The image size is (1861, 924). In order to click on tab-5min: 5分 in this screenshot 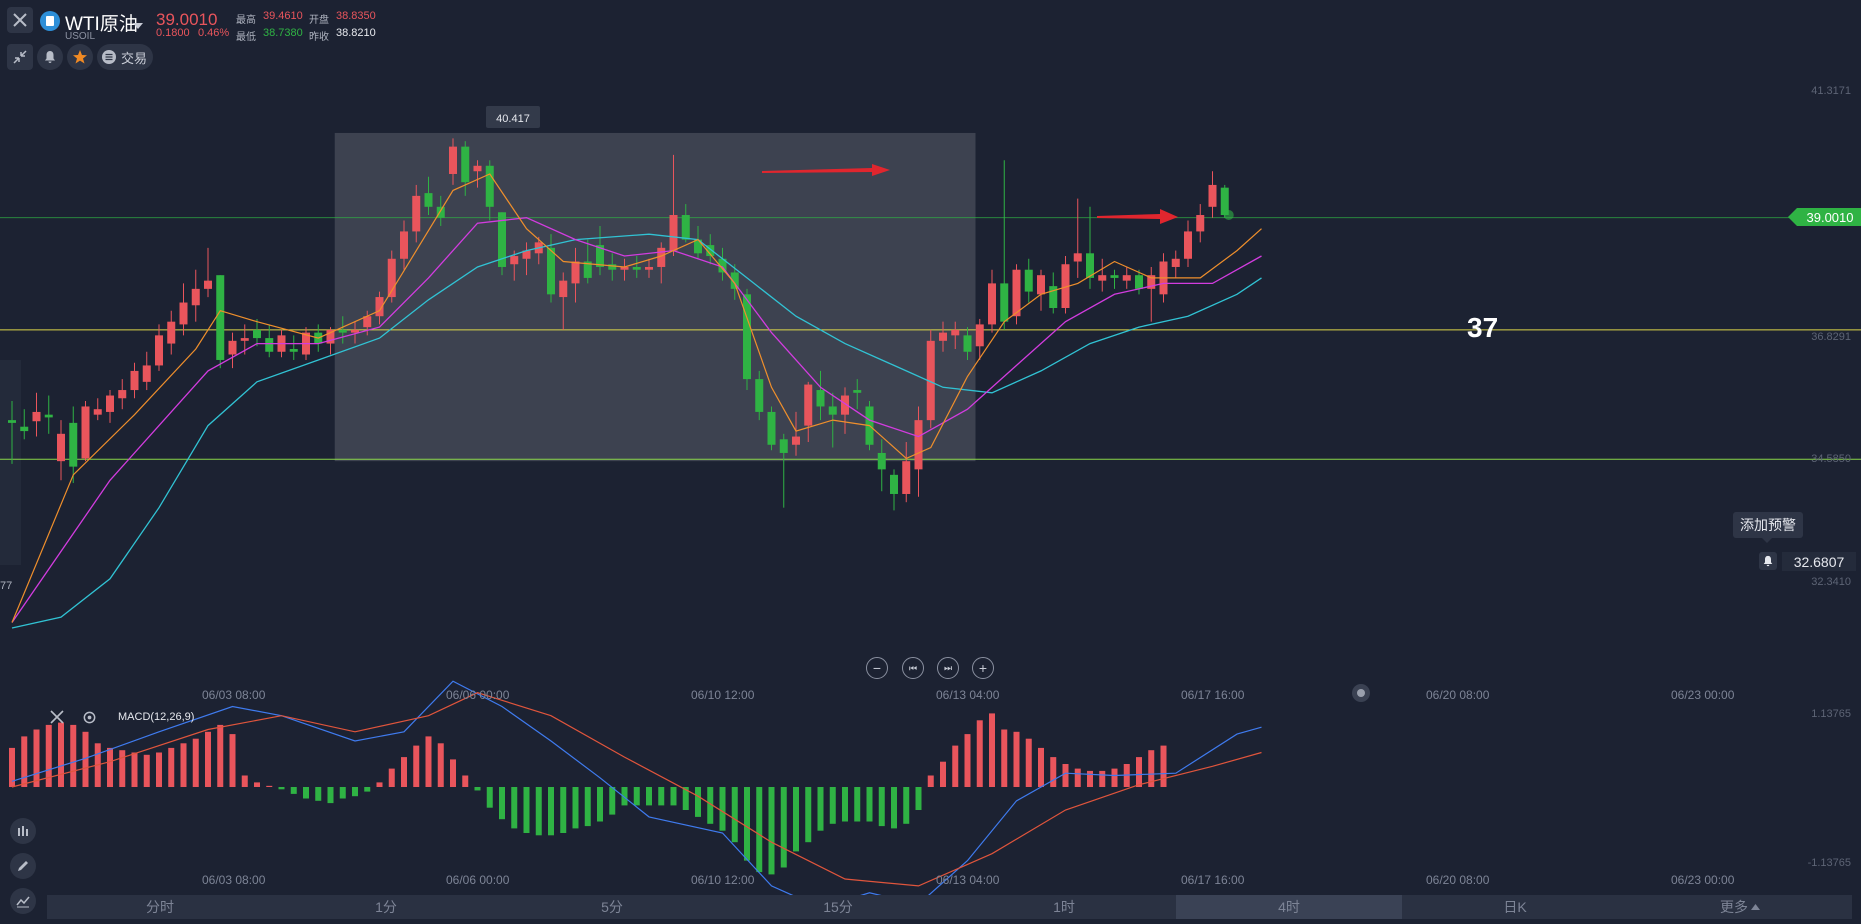, I will do `click(612, 907)`.